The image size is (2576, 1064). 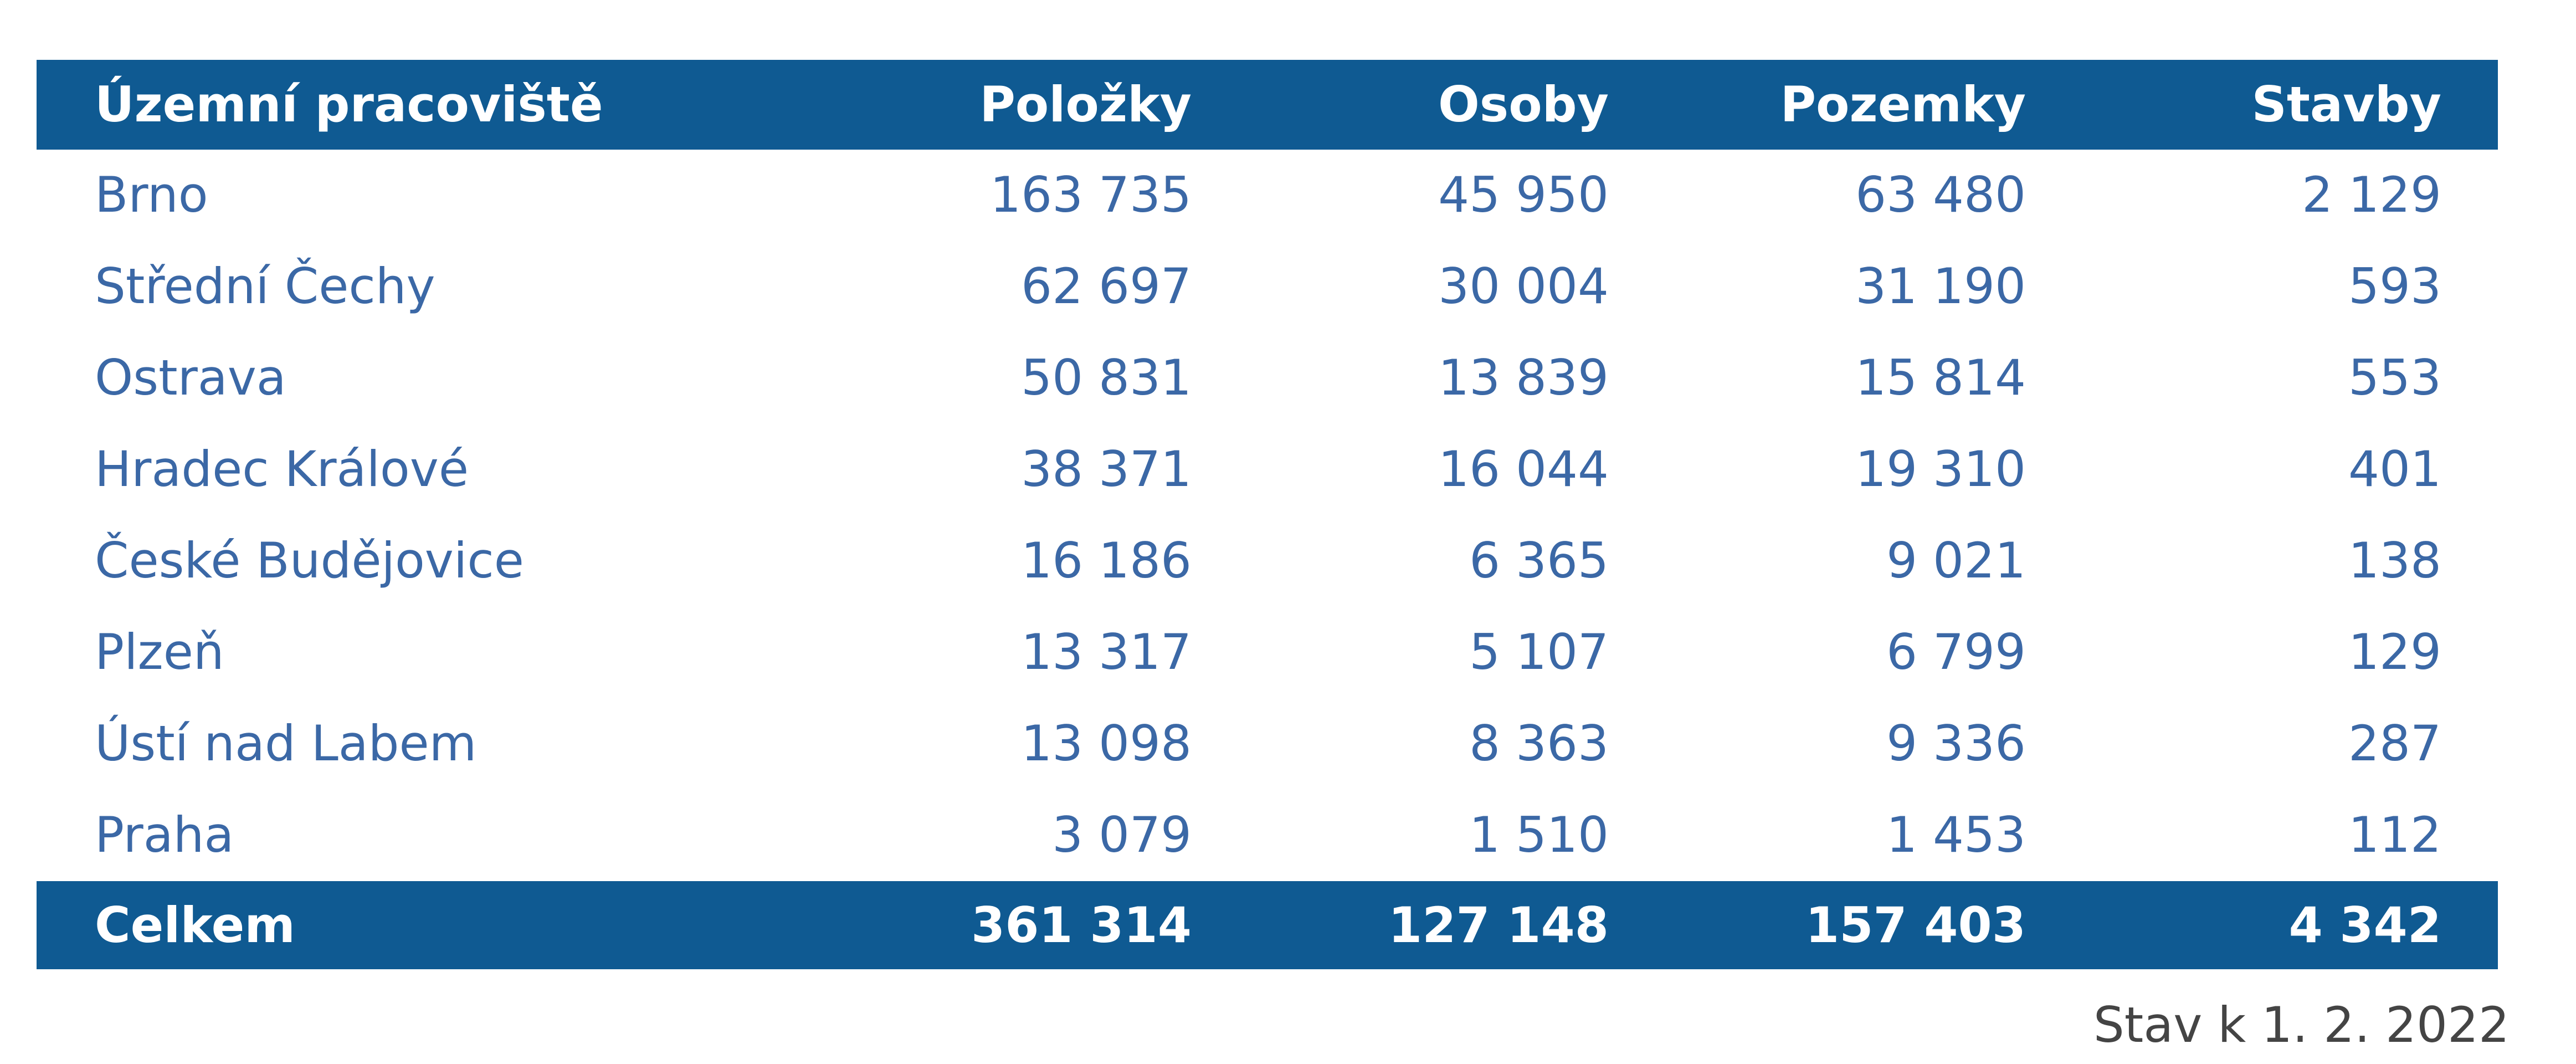 I want to click on cell-value: 1 453, so click(x=1956, y=834).